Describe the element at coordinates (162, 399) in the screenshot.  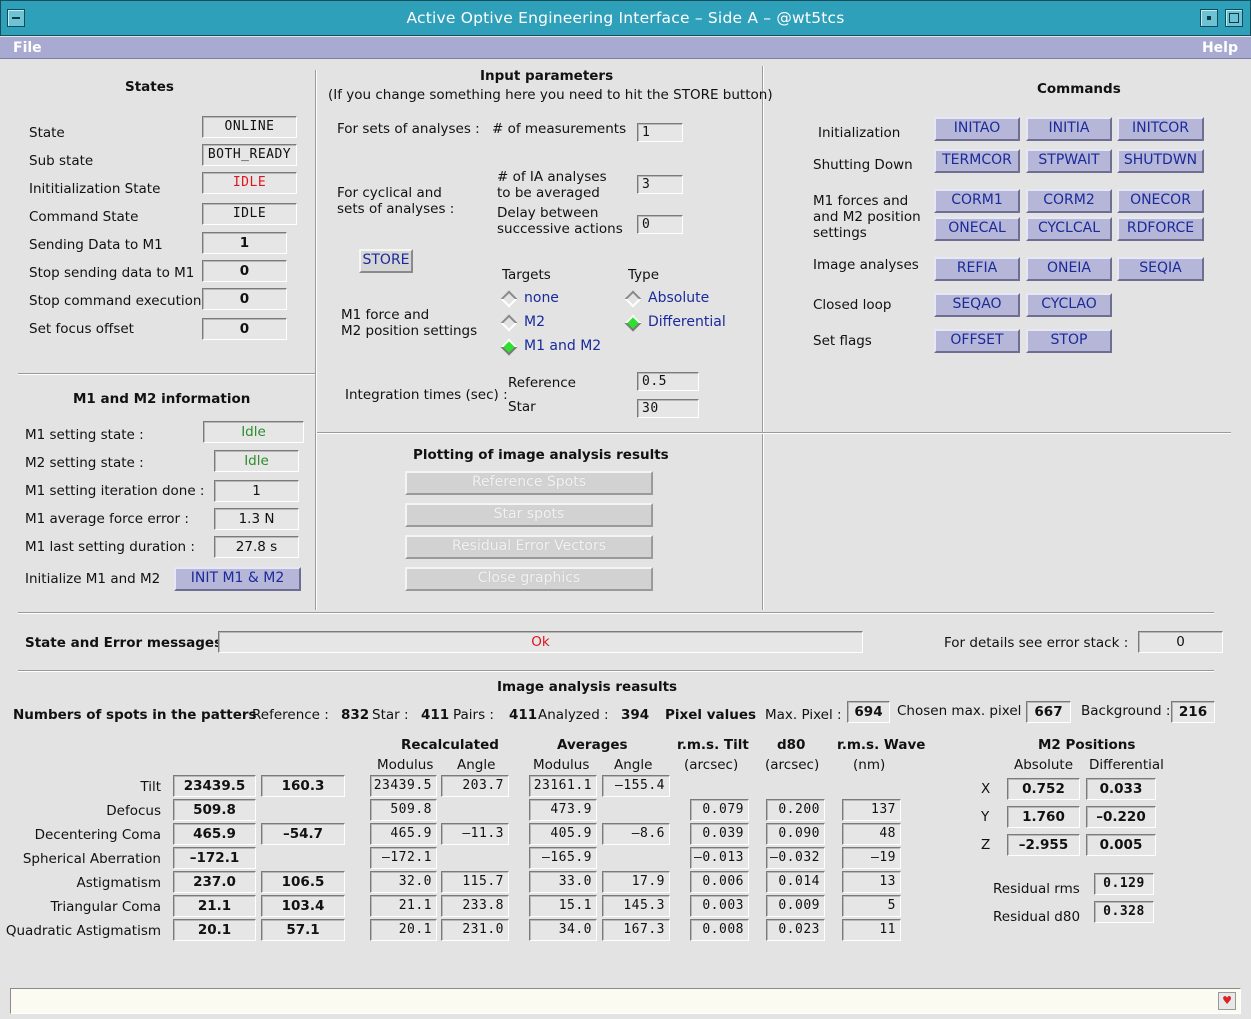
I see `m1m2-heading: M1 and M2 information` at that location.